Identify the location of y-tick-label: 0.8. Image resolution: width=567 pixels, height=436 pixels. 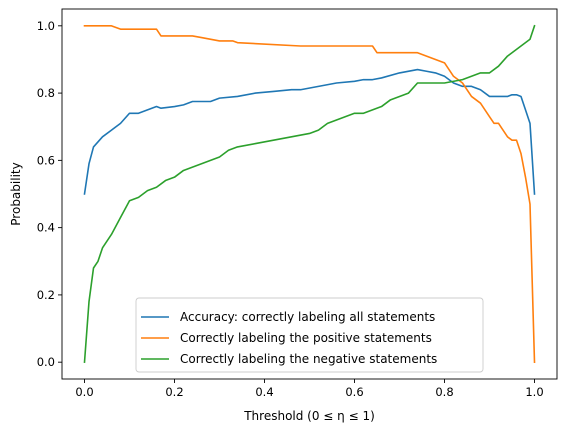
(46, 93).